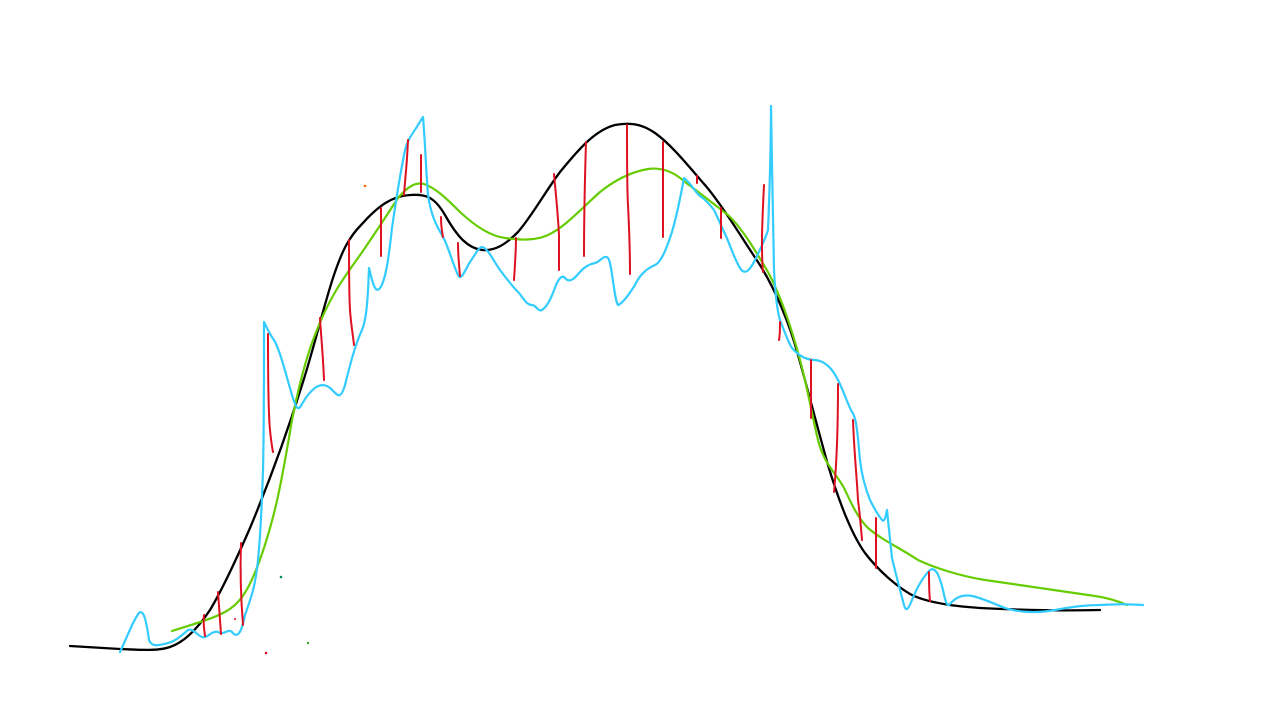 The width and height of the screenshot is (1280, 720). What do you see at coordinates (308, 643) in the screenshot?
I see `green-dot` at bounding box center [308, 643].